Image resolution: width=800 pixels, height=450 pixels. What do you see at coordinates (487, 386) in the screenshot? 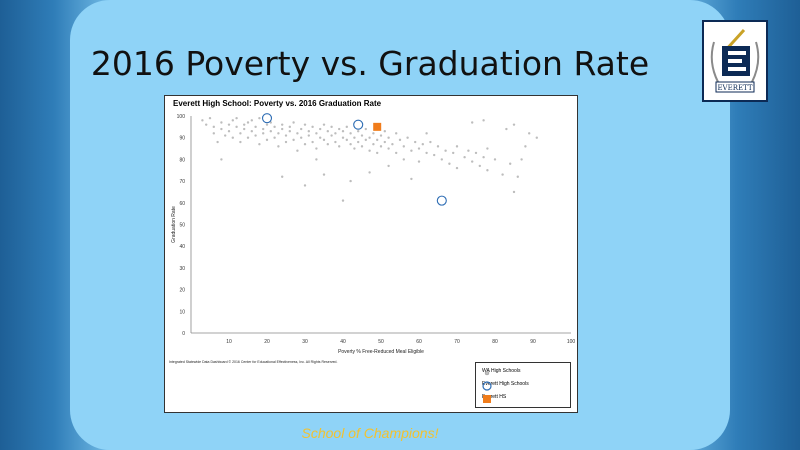
I see `legend-marker-everett-high` at bounding box center [487, 386].